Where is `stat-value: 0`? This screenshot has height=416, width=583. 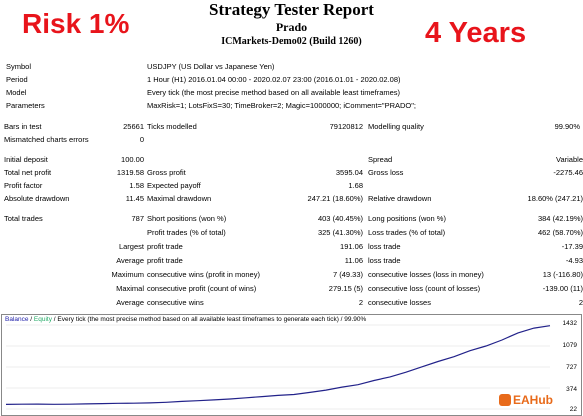
stat-value: 0 is located at coordinates (141, 139).